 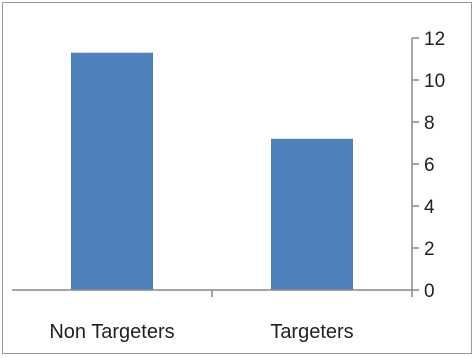 I want to click on y-tick-label: 2, so click(x=429, y=249).